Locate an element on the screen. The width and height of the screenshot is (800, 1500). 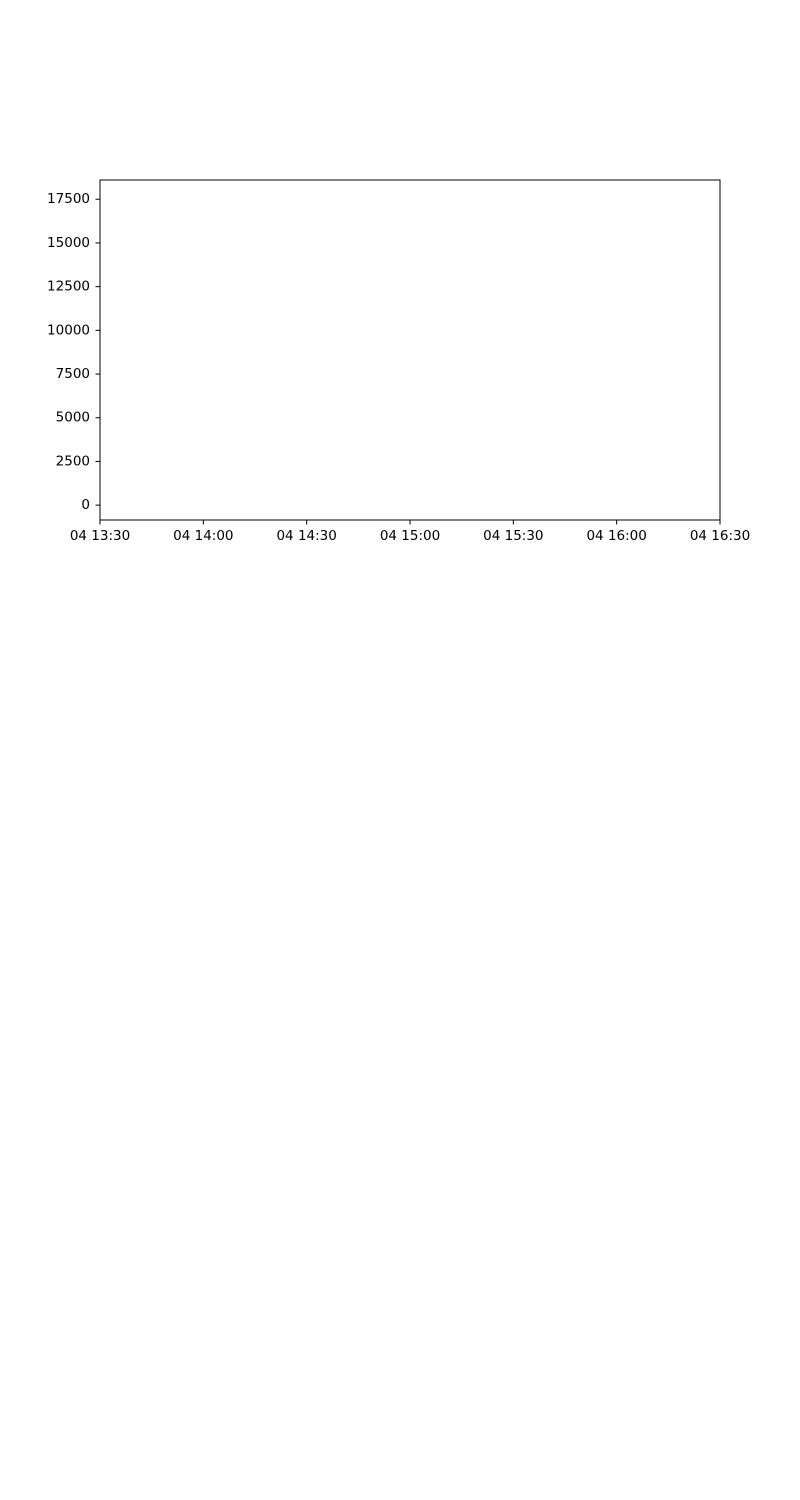
y-tick-label: 7500 is located at coordinates (73, 374).